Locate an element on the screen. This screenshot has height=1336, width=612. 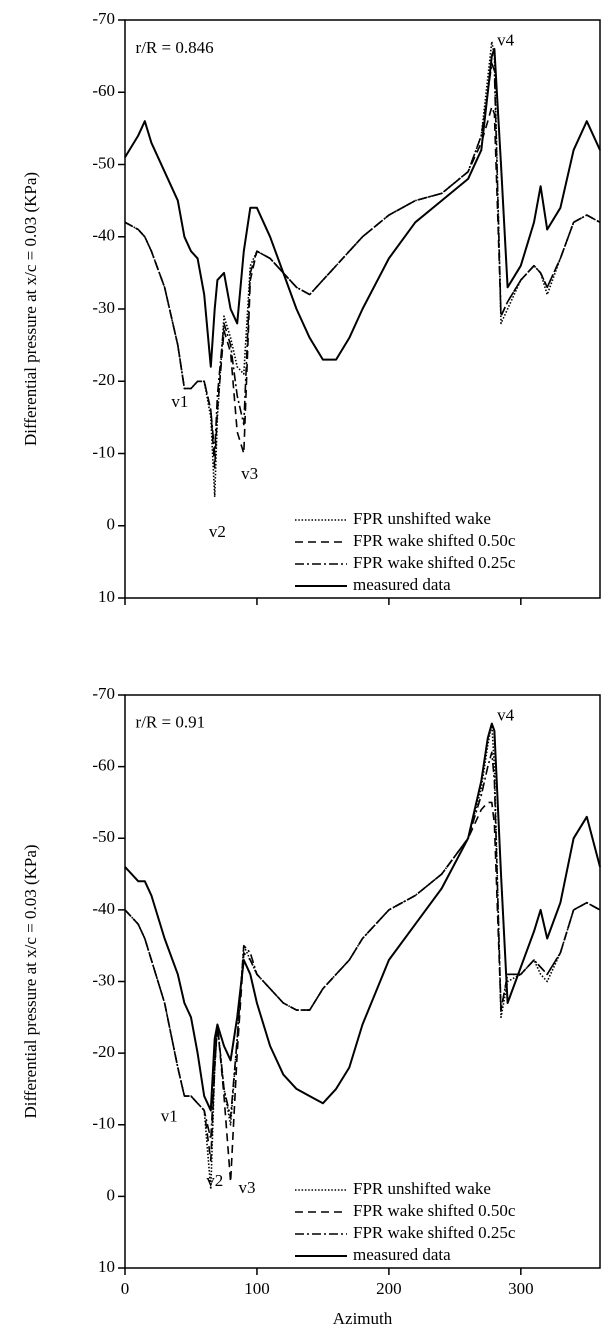
annotation: r/R = 0.846 is located at coordinates (175, 47).